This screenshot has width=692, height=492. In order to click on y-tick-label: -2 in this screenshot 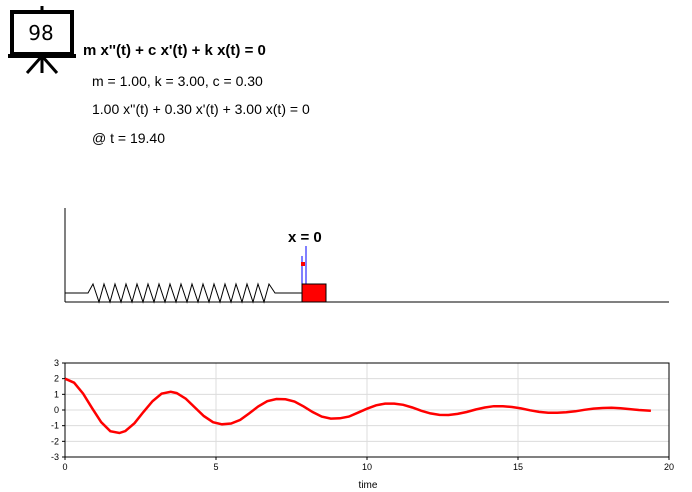, I will do `click(55, 441)`.